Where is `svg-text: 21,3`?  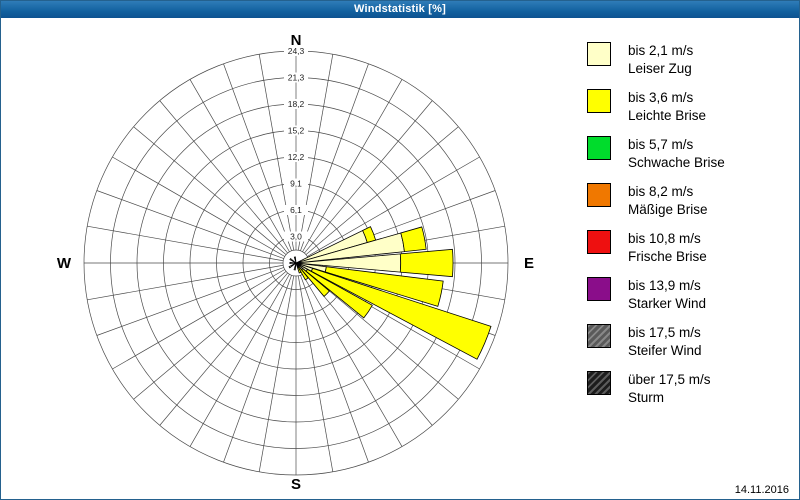
svg-text: 21,3 is located at coordinates (296, 78).